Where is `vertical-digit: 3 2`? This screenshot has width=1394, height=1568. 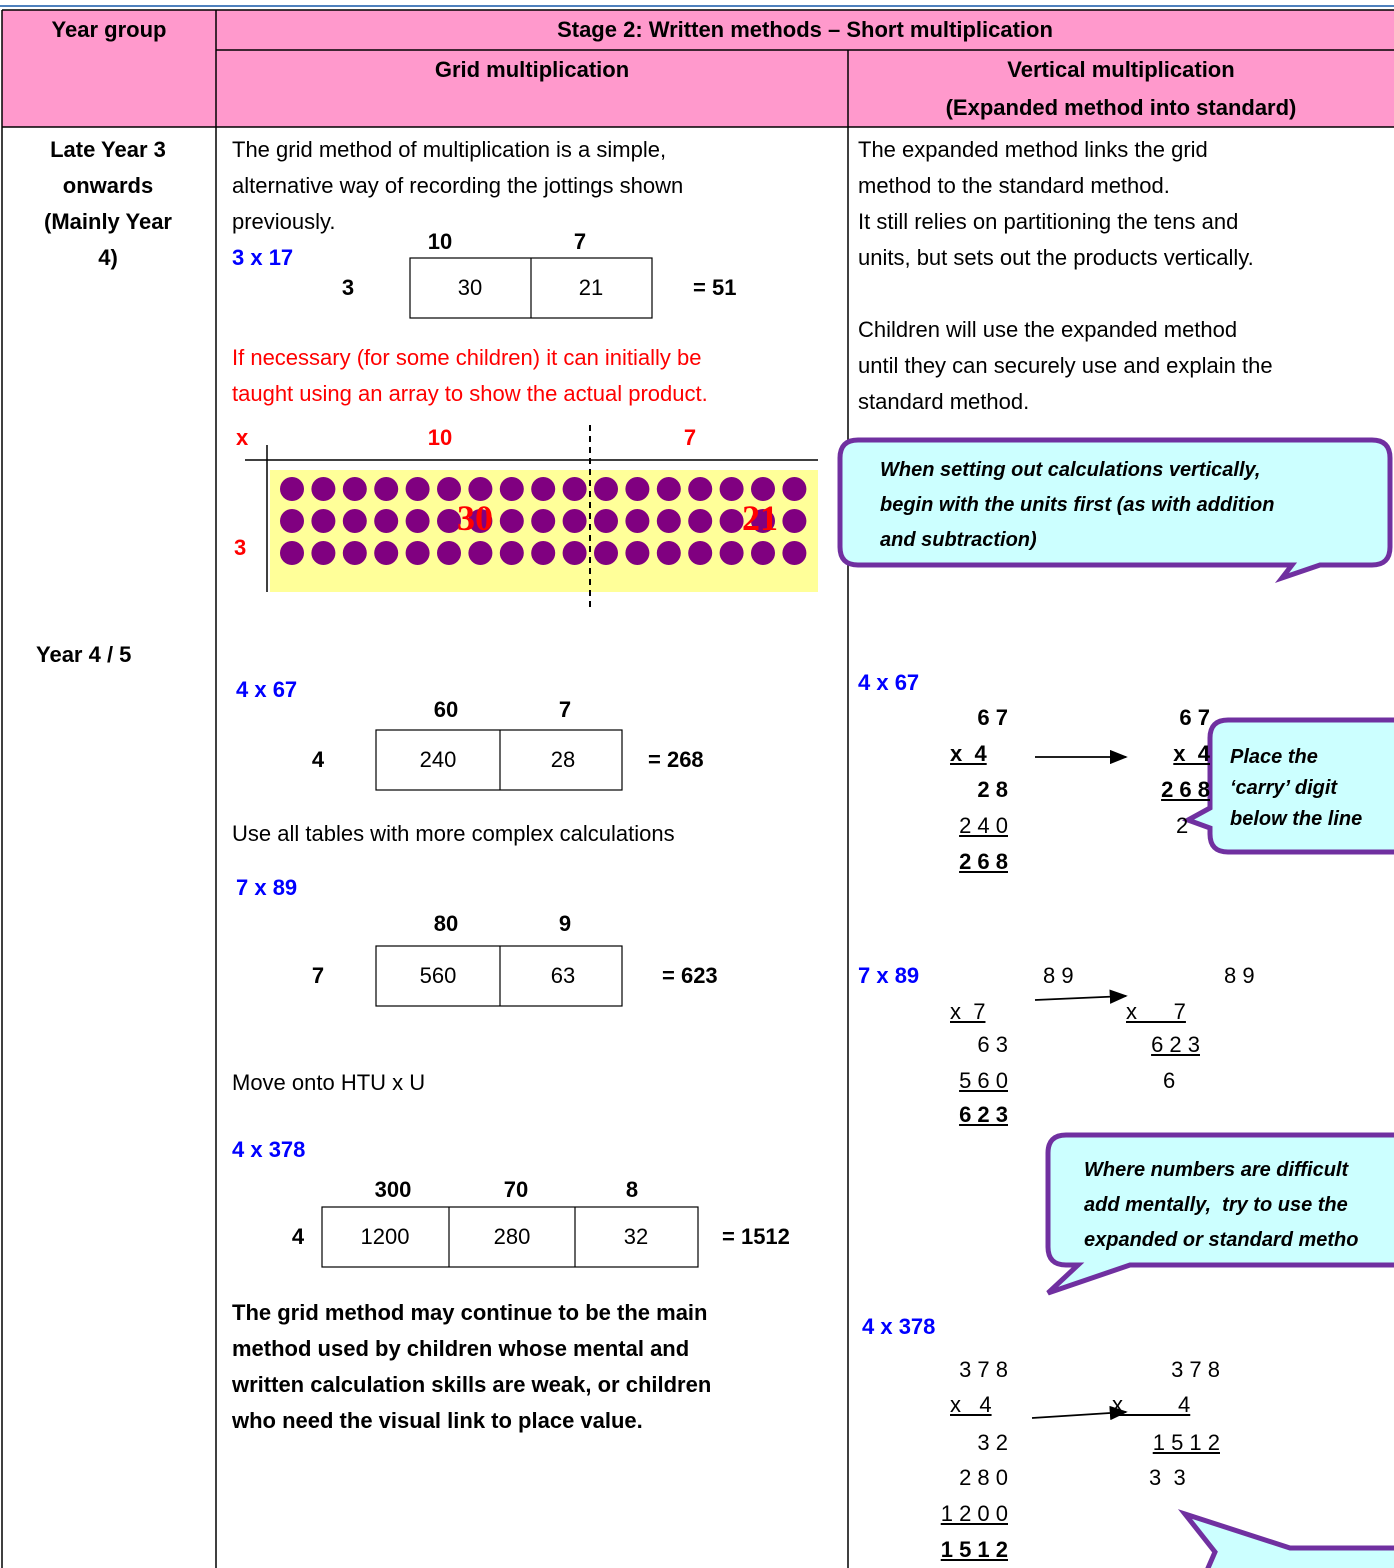
vertical-digit: 3 2 is located at coordinates (992, 1442).